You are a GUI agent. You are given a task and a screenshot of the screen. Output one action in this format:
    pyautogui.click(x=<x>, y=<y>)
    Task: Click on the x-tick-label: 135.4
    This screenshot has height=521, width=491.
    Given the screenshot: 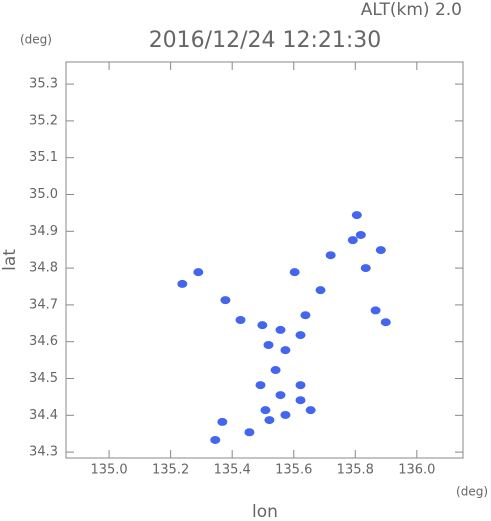 What is the action you would take?
    pyautogui.click(x=232, y=470)
    